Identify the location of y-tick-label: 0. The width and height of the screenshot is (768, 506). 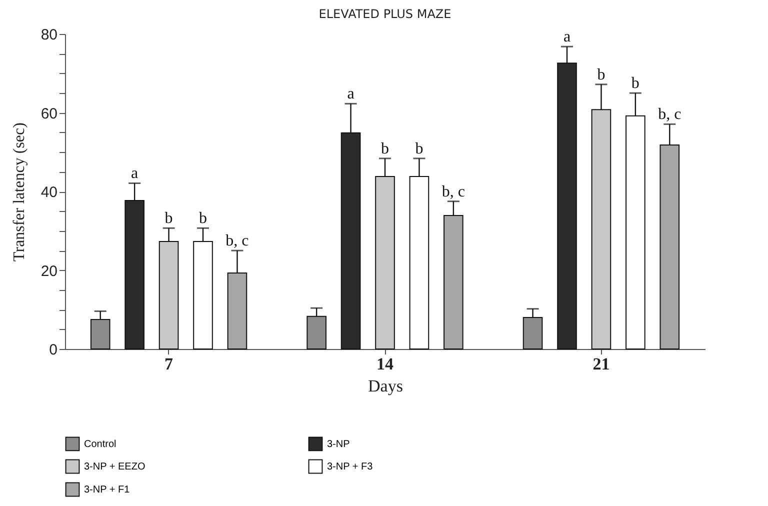
(53, 350).